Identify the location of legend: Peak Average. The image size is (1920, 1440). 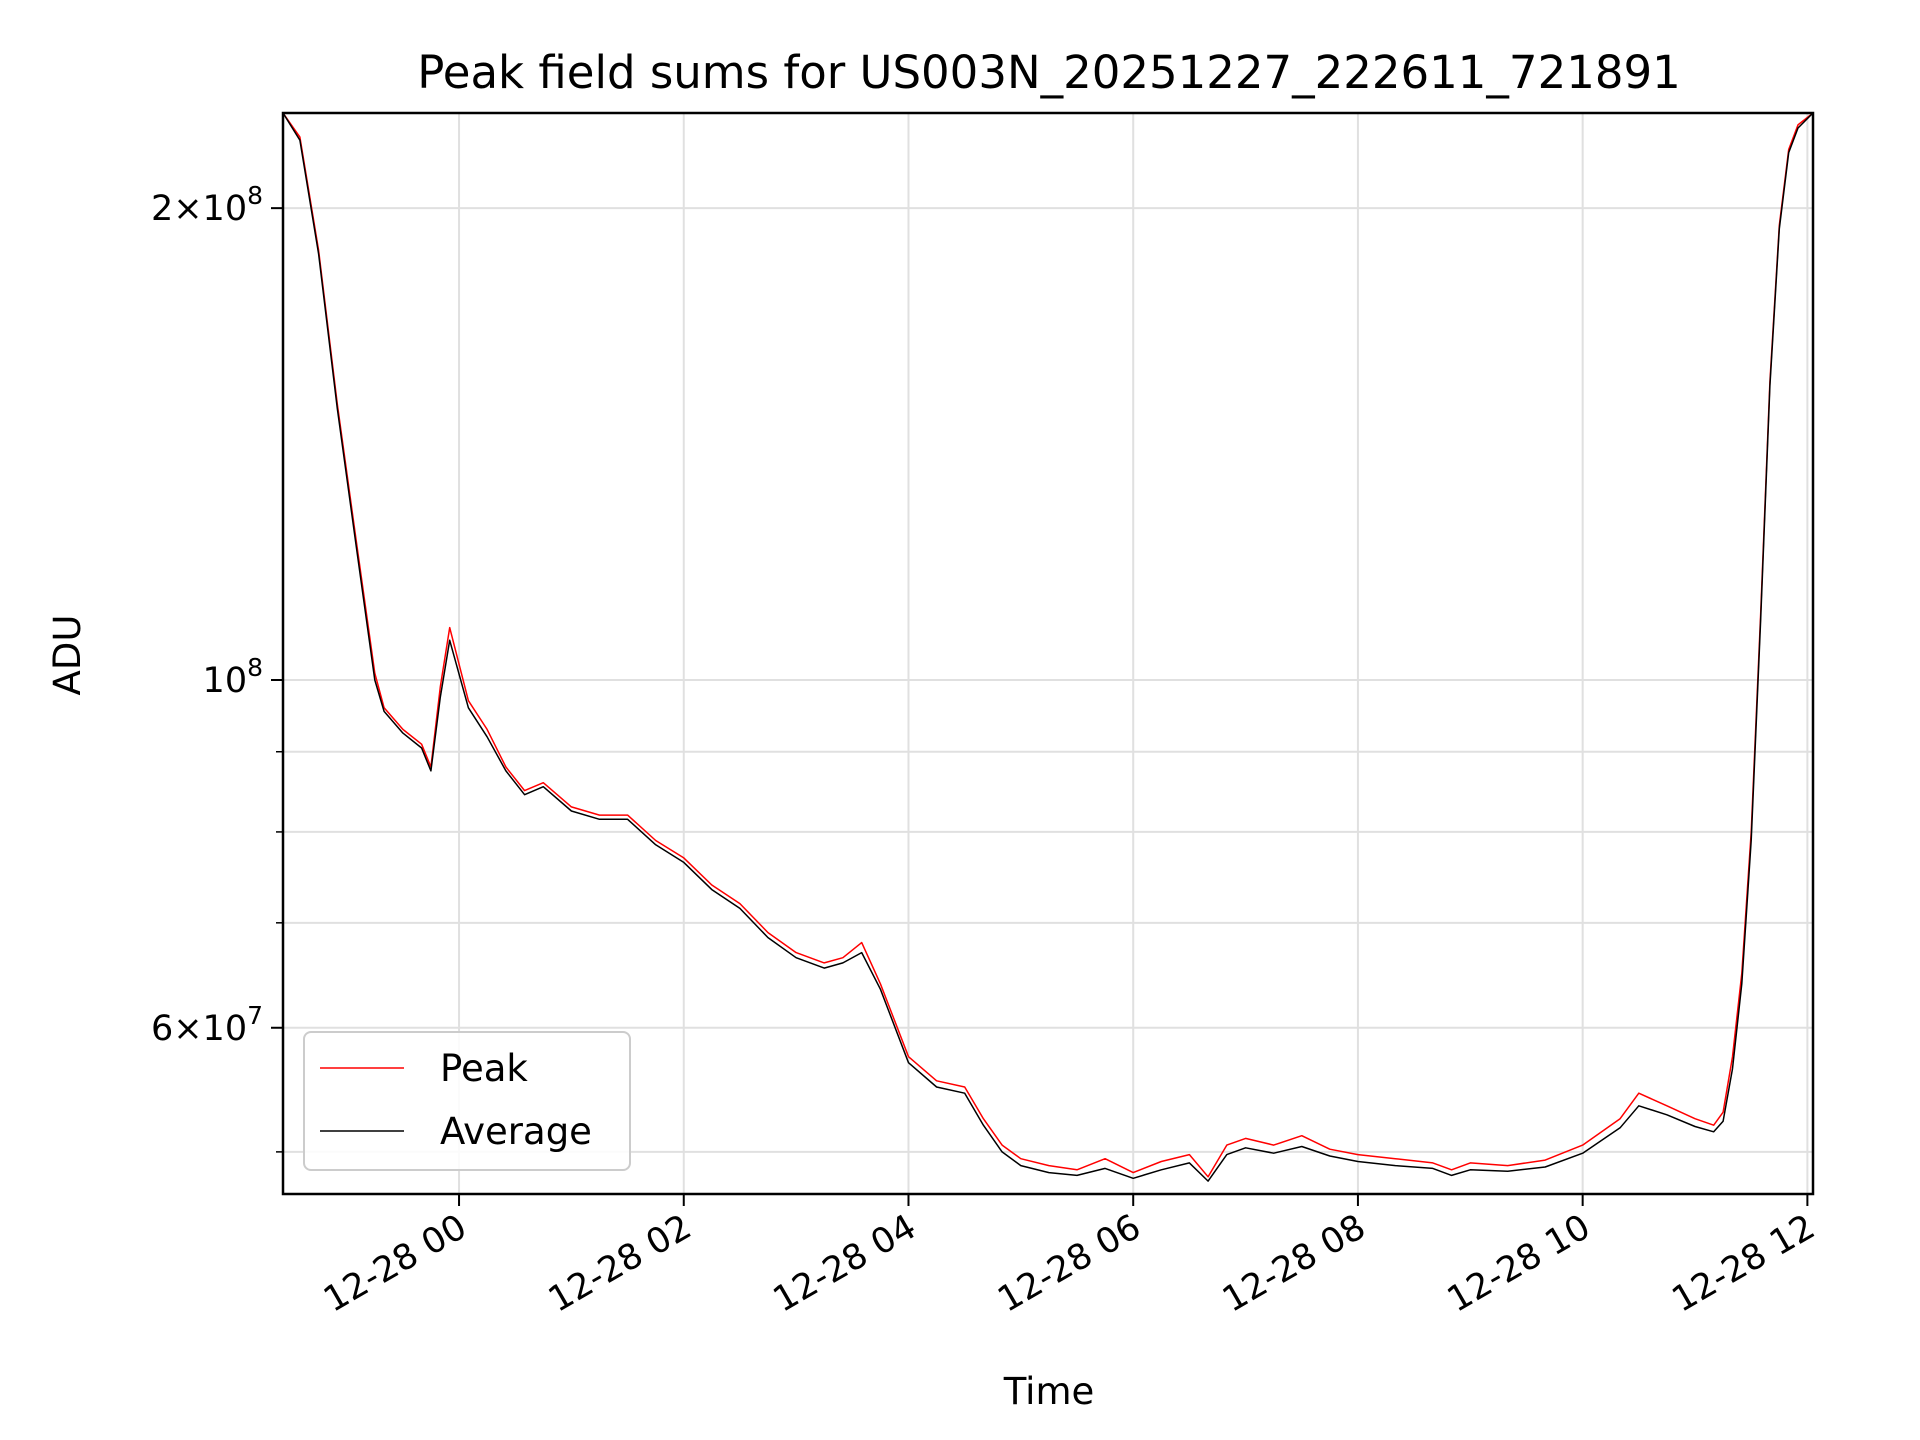
(467, 1101).